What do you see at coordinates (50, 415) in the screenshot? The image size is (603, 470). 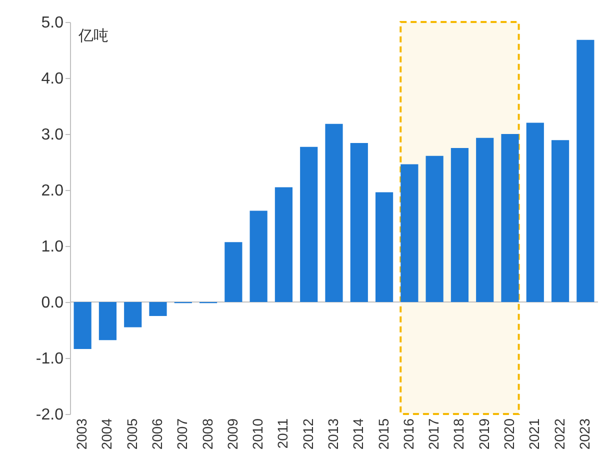 I see `y-tick-label: -2.0` at bounding box center [50, 415].